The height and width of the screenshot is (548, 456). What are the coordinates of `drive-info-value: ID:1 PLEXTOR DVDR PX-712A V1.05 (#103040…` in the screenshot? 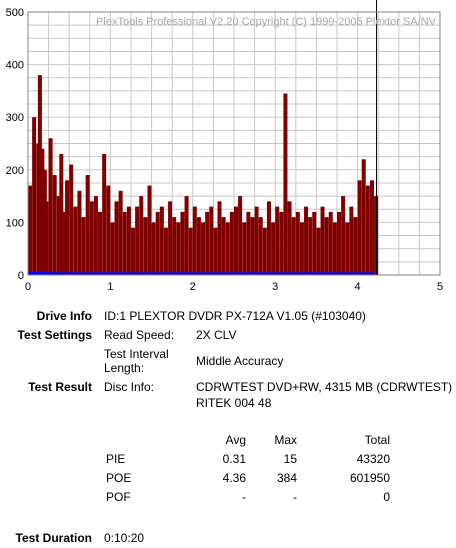 It's located at (235, 316).